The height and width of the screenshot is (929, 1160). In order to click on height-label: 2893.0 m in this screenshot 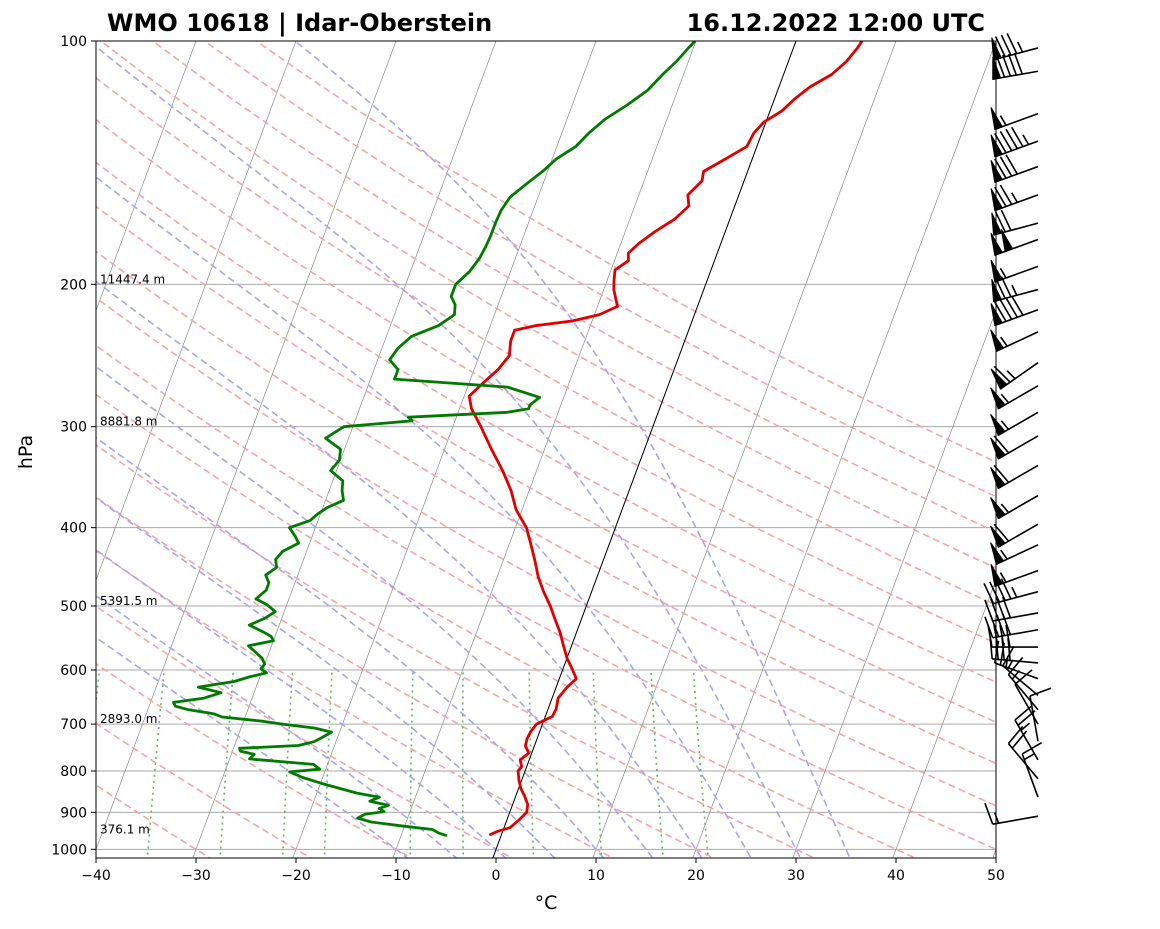, I will do `click(129, 719)`.